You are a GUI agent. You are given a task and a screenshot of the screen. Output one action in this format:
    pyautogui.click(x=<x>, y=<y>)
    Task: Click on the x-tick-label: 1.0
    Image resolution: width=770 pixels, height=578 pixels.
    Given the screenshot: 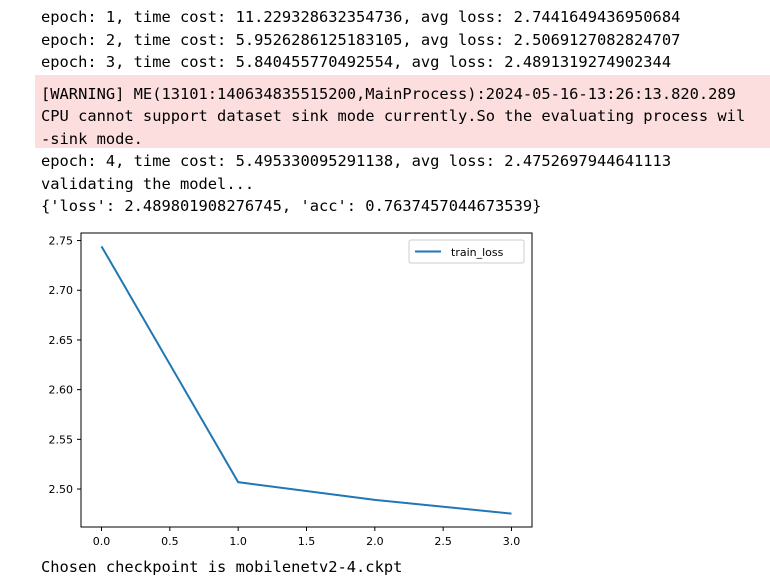 What is the action you would take?
    pyautogui.click(x=238, y=541)
    